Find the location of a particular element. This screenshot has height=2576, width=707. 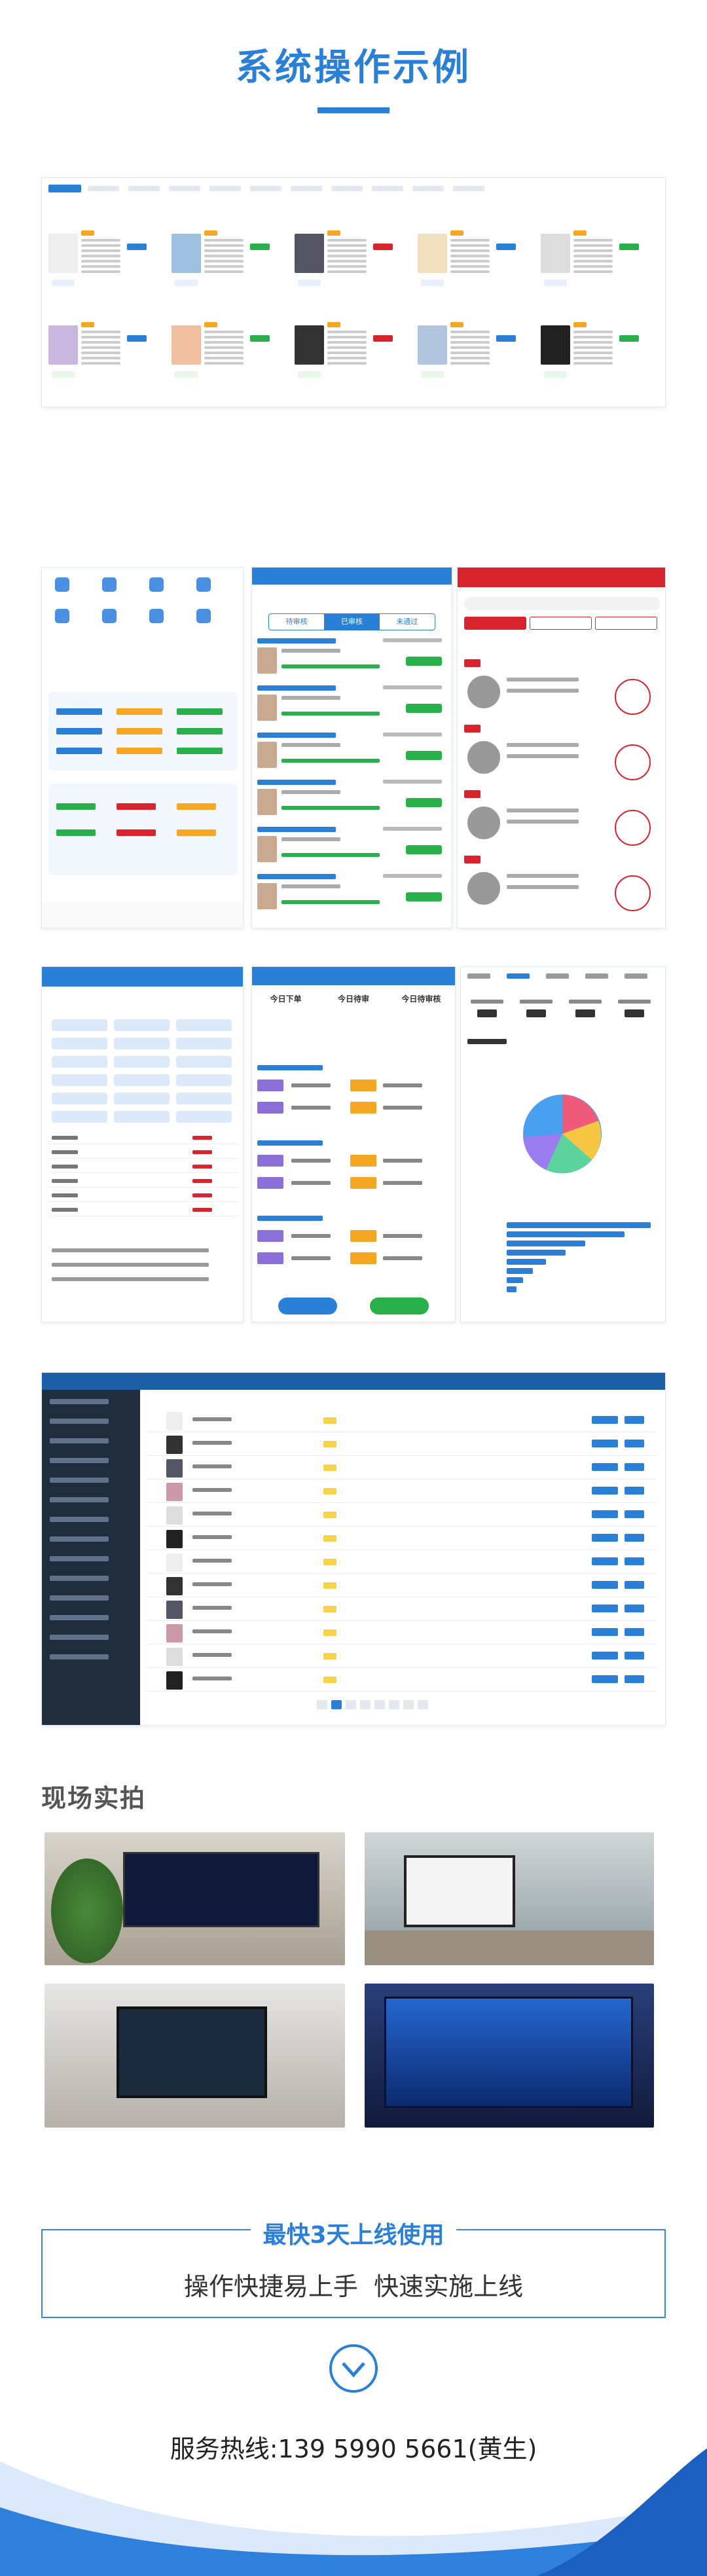

cta-subtitle: 操作快捷易上手 快速实施上线 is located at coordinates (353, 2286).